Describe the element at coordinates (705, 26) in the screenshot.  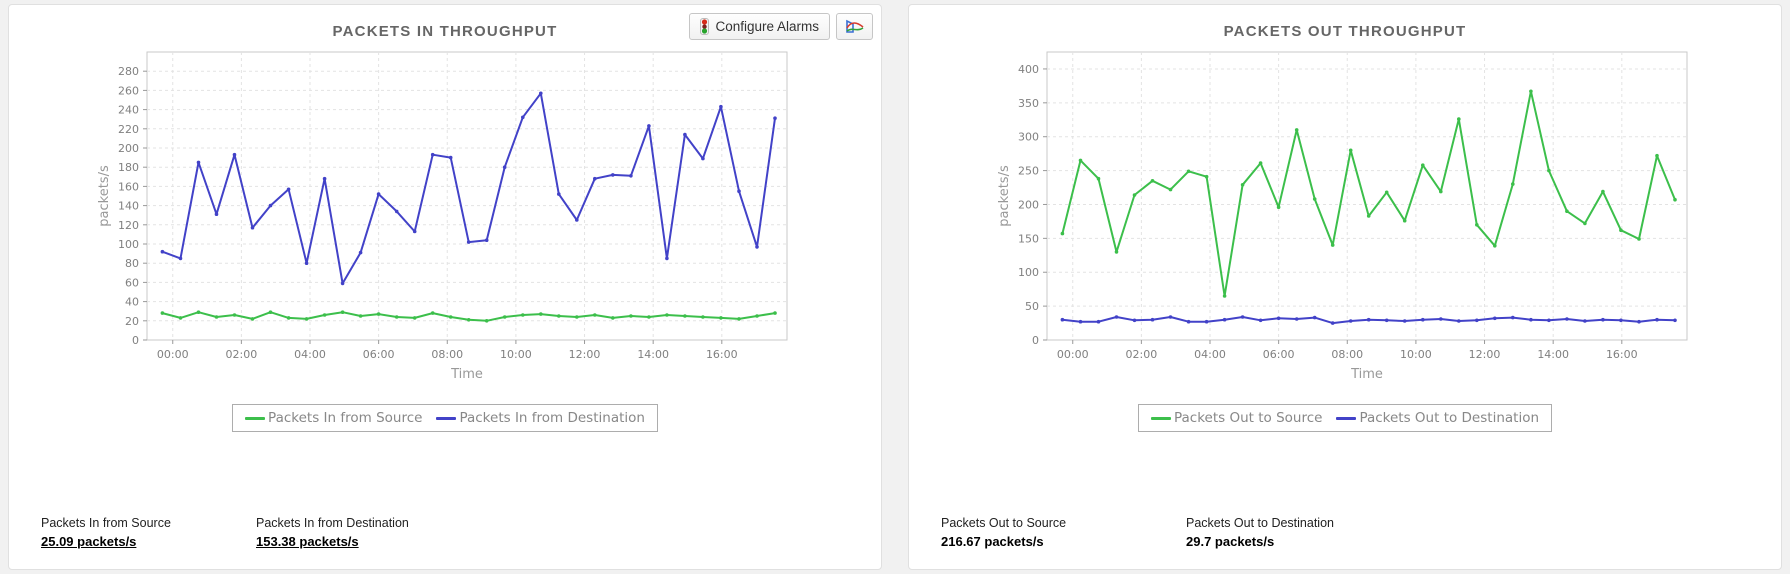
I see `traffic-light-icon` at that location.